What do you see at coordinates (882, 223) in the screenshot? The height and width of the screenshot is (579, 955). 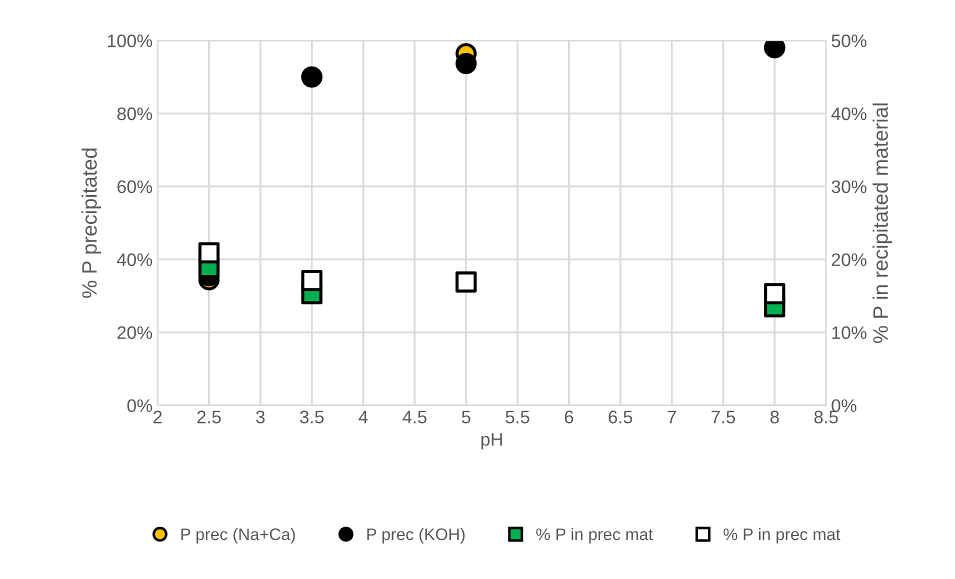 I see `y2-axis-title: % P in recipitated material` at bounding box center [882, 223].